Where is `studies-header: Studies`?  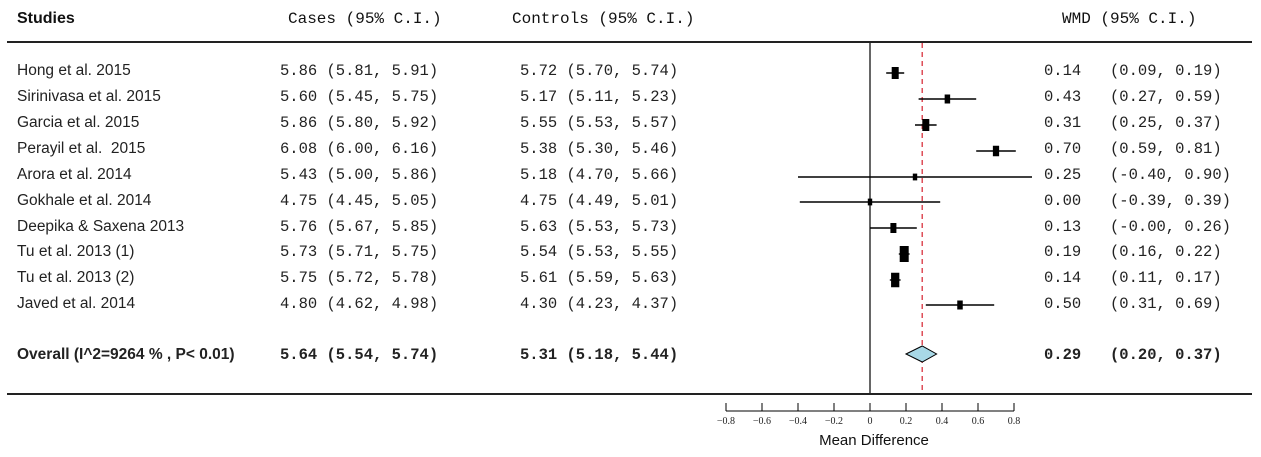 studies-header: Studies is located at coordinates (46, 18).